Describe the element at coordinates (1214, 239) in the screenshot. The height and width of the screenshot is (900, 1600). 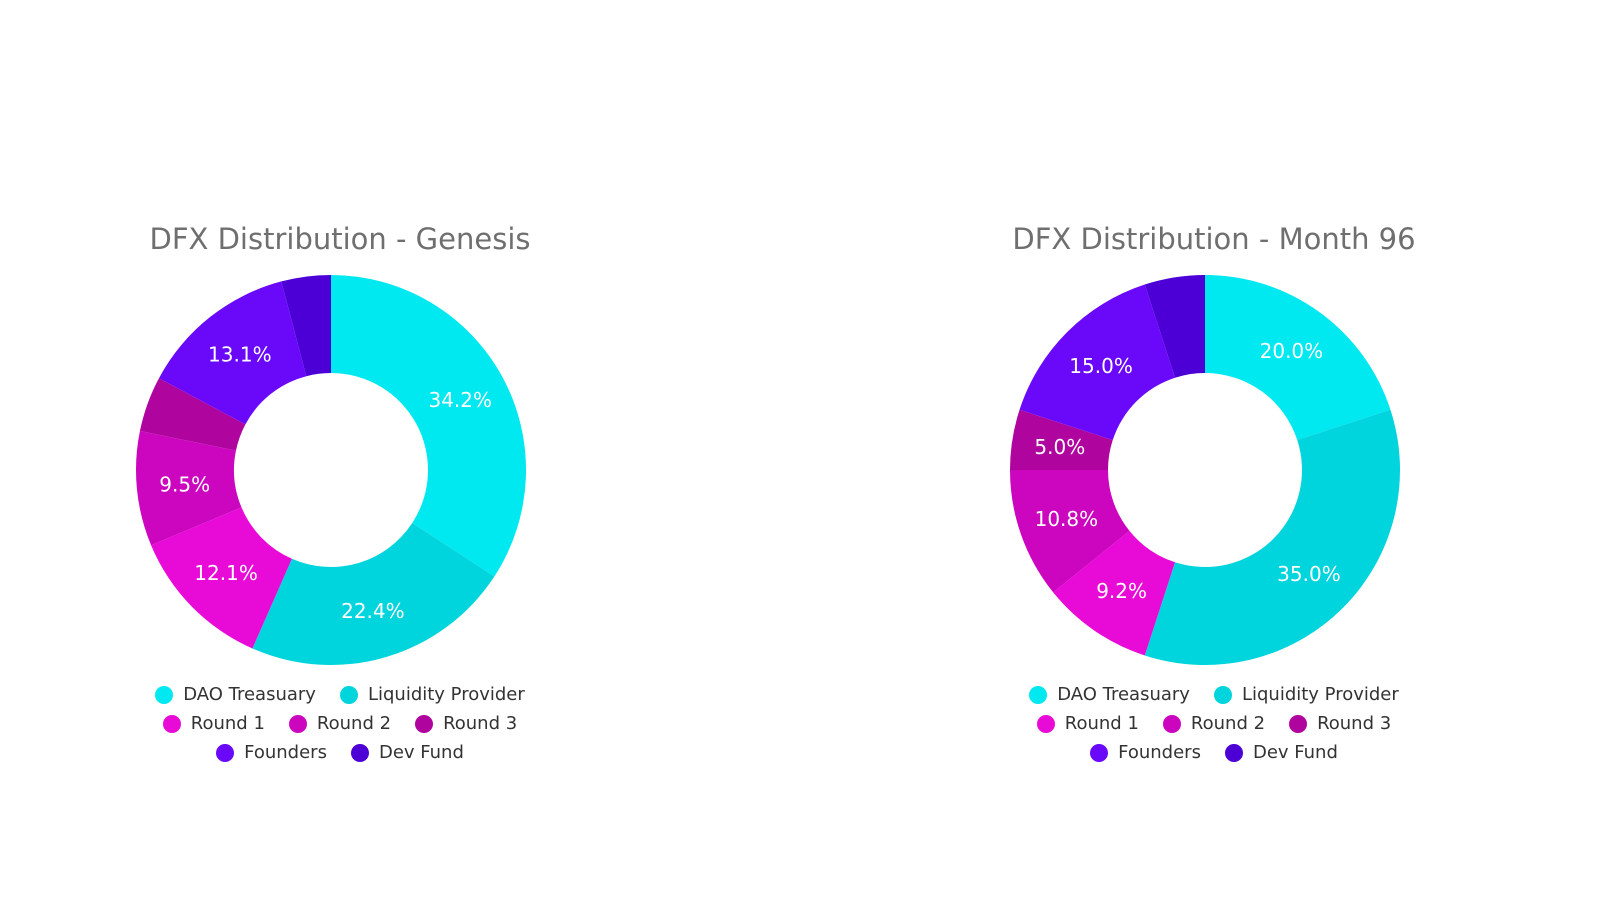
I see `chart-title: DFX Distribution - Month 96` at that location.